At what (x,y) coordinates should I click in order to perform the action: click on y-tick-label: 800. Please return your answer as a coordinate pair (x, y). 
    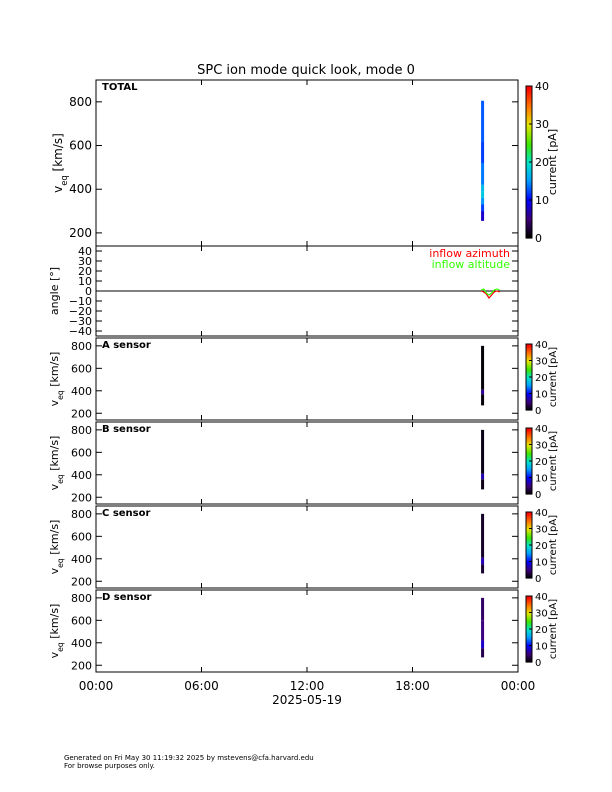
    Looking at the image, I should click on (81, 514).